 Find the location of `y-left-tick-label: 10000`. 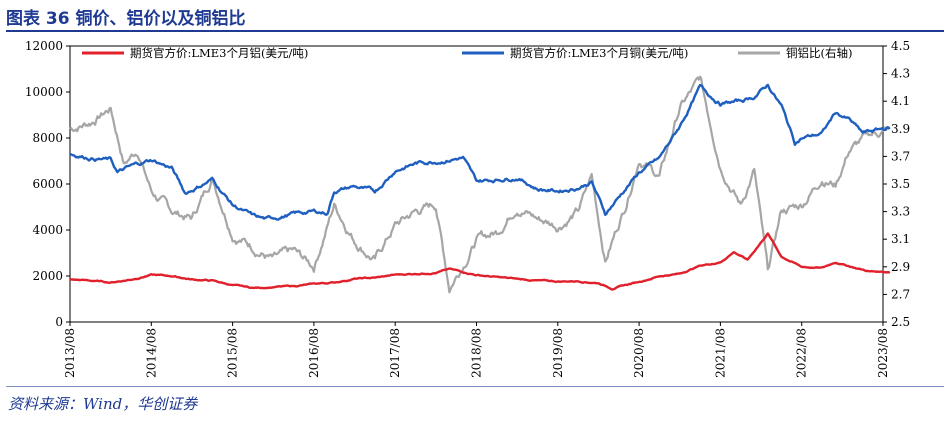

y-left-tick-label: 10000 is located at coordinates (44, 92).